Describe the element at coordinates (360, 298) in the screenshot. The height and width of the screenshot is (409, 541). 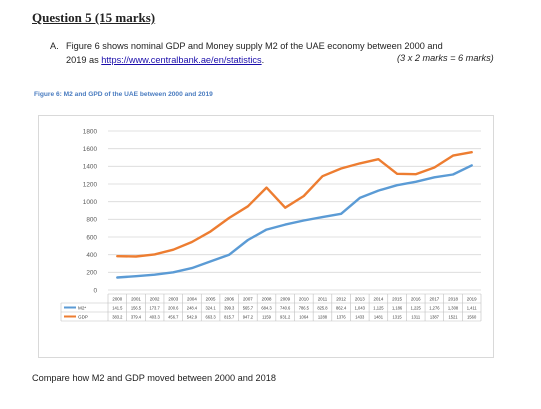
I see `x-tick-label: 2013` at that location.